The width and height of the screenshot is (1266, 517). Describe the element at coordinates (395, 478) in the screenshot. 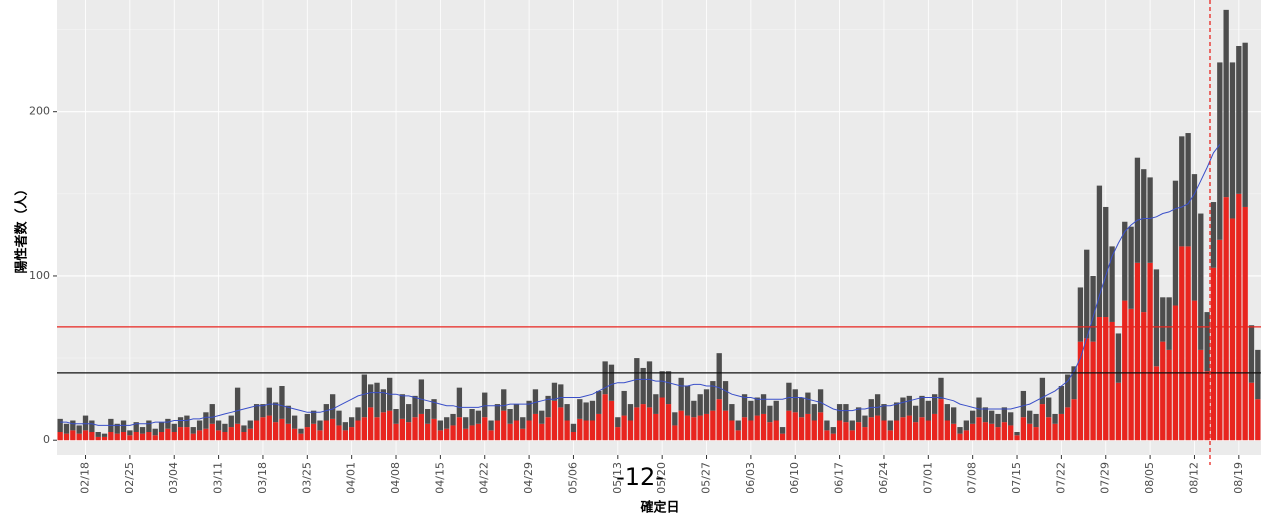

I see `x-tick-label: 04/08` at that location.